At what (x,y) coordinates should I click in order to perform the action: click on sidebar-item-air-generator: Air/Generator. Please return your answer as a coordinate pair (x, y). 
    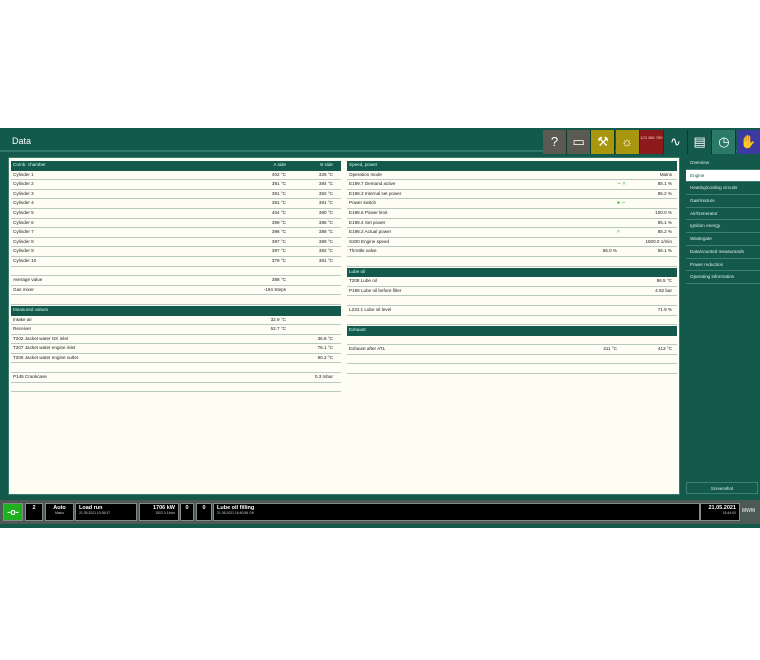
    Looking at the image, I should click on (723, 214).